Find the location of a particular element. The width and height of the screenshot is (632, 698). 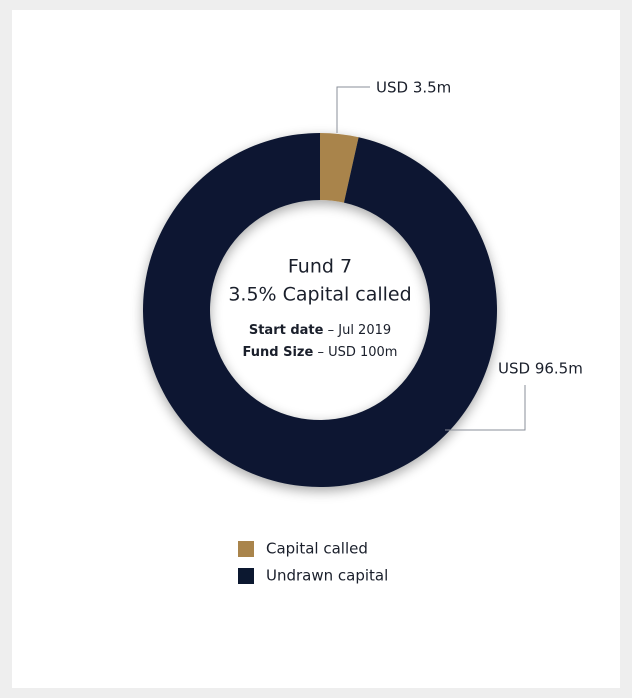

legend-label: Undrawn capital is located at coordinates (327, 576).